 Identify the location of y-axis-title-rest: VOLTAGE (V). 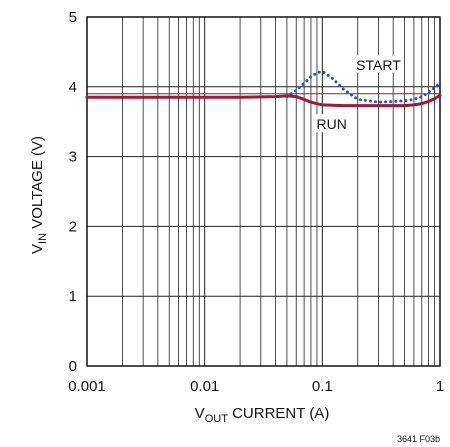
(37, 184).